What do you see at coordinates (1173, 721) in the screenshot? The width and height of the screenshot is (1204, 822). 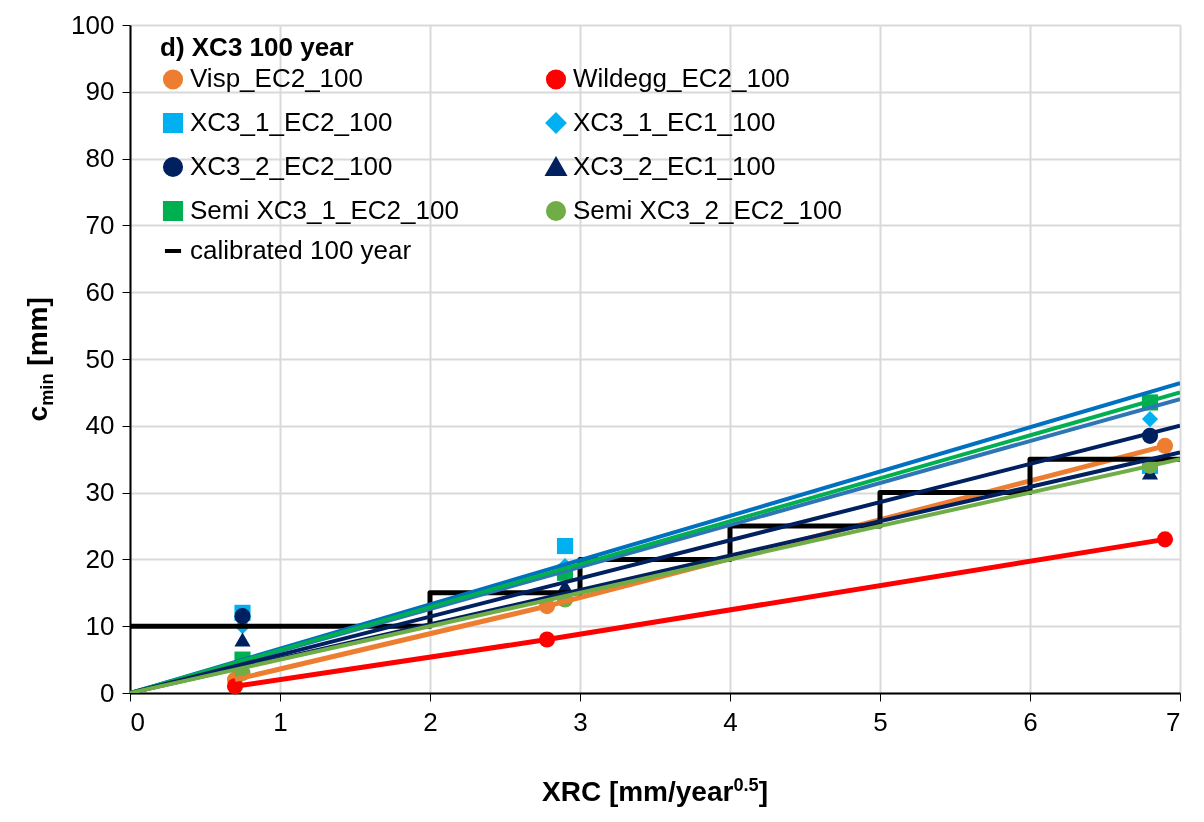 I see `x-tick-label: 7` at bounding box center [1173, 721].